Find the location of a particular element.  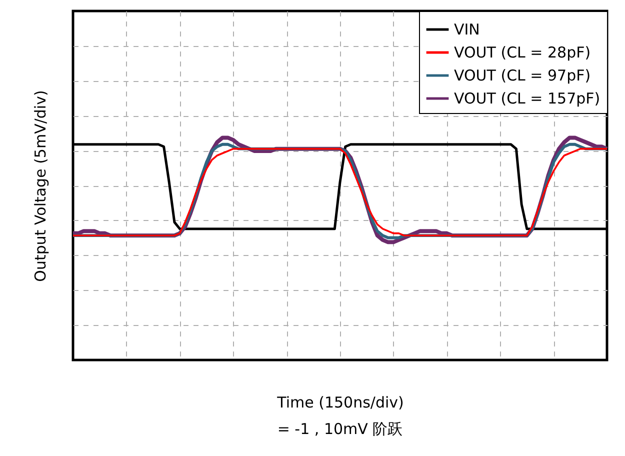

text: = -1 , 10mV 阶跃 is located at coordinates (340, 429).